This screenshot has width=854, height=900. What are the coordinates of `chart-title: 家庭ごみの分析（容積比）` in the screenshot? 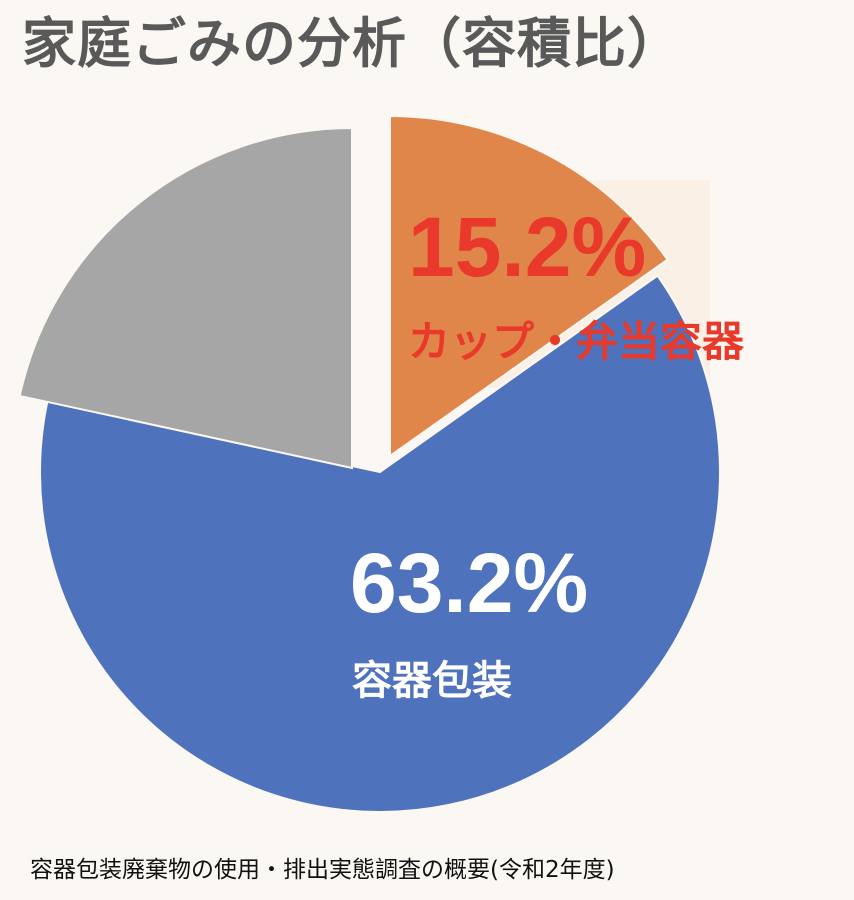 It's located at (352, 43).